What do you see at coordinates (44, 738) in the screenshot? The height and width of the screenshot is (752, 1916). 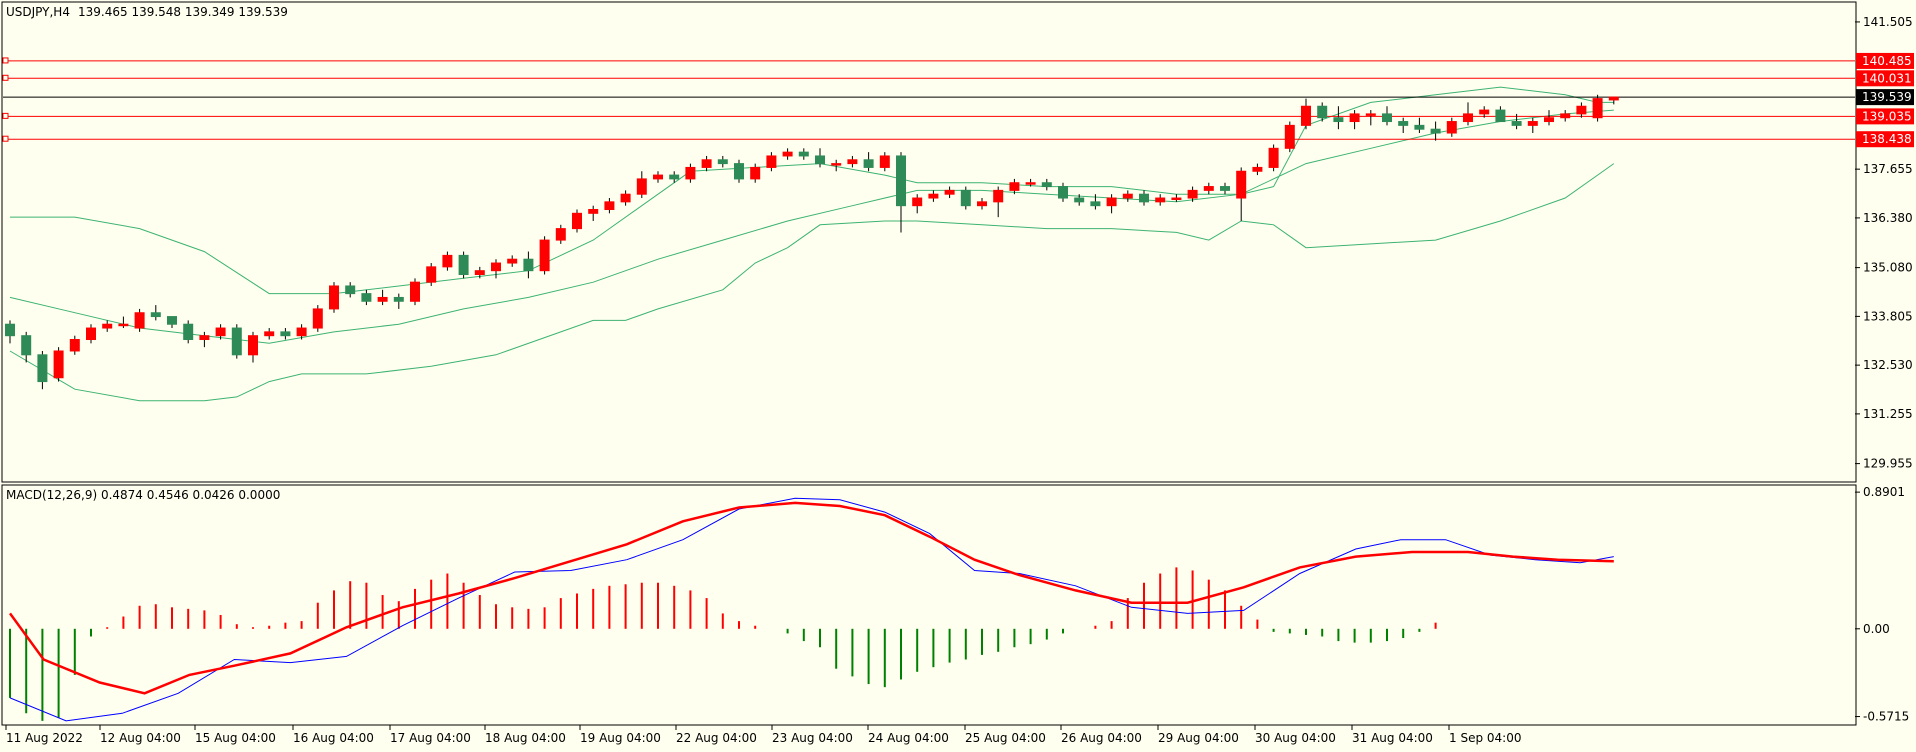 I see `time-tick-label: 11 Aug 2022` at bounding box center [44, 738].